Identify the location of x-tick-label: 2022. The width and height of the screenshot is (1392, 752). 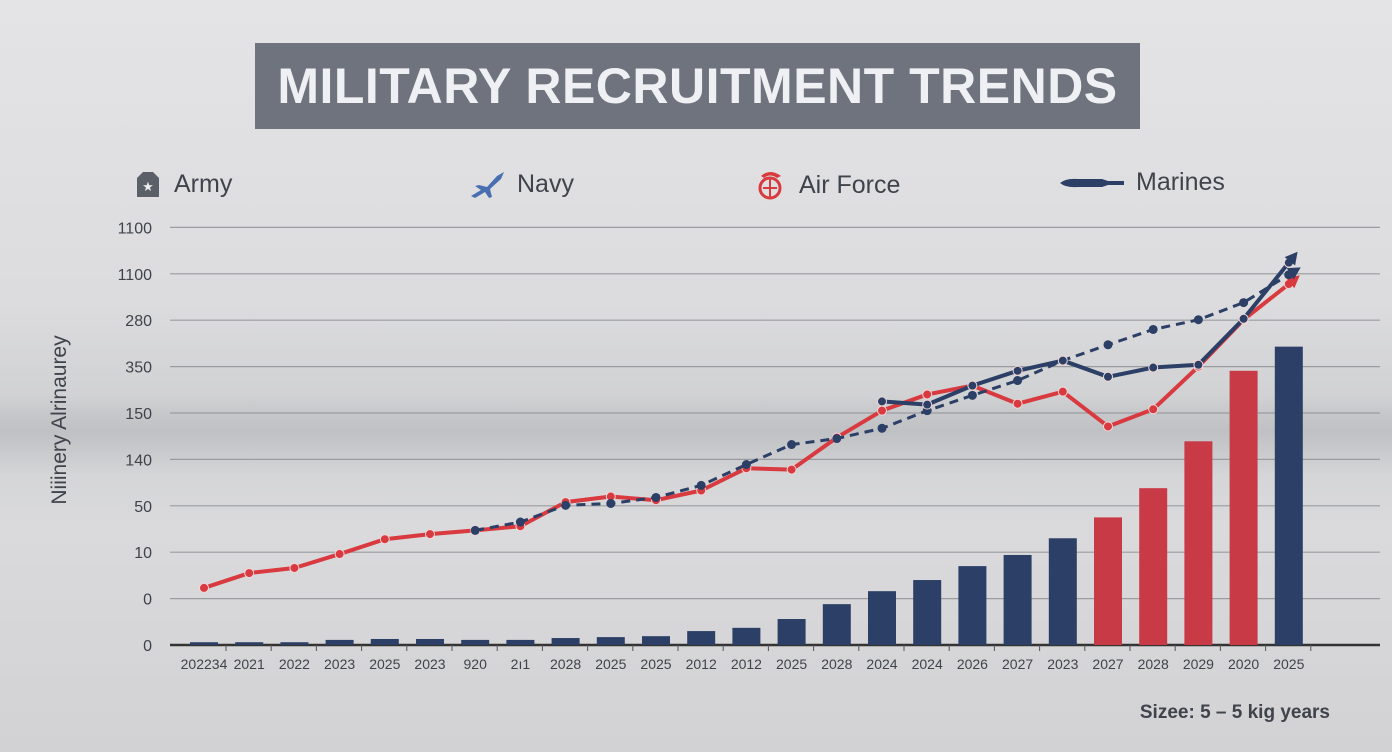
(294, 664).